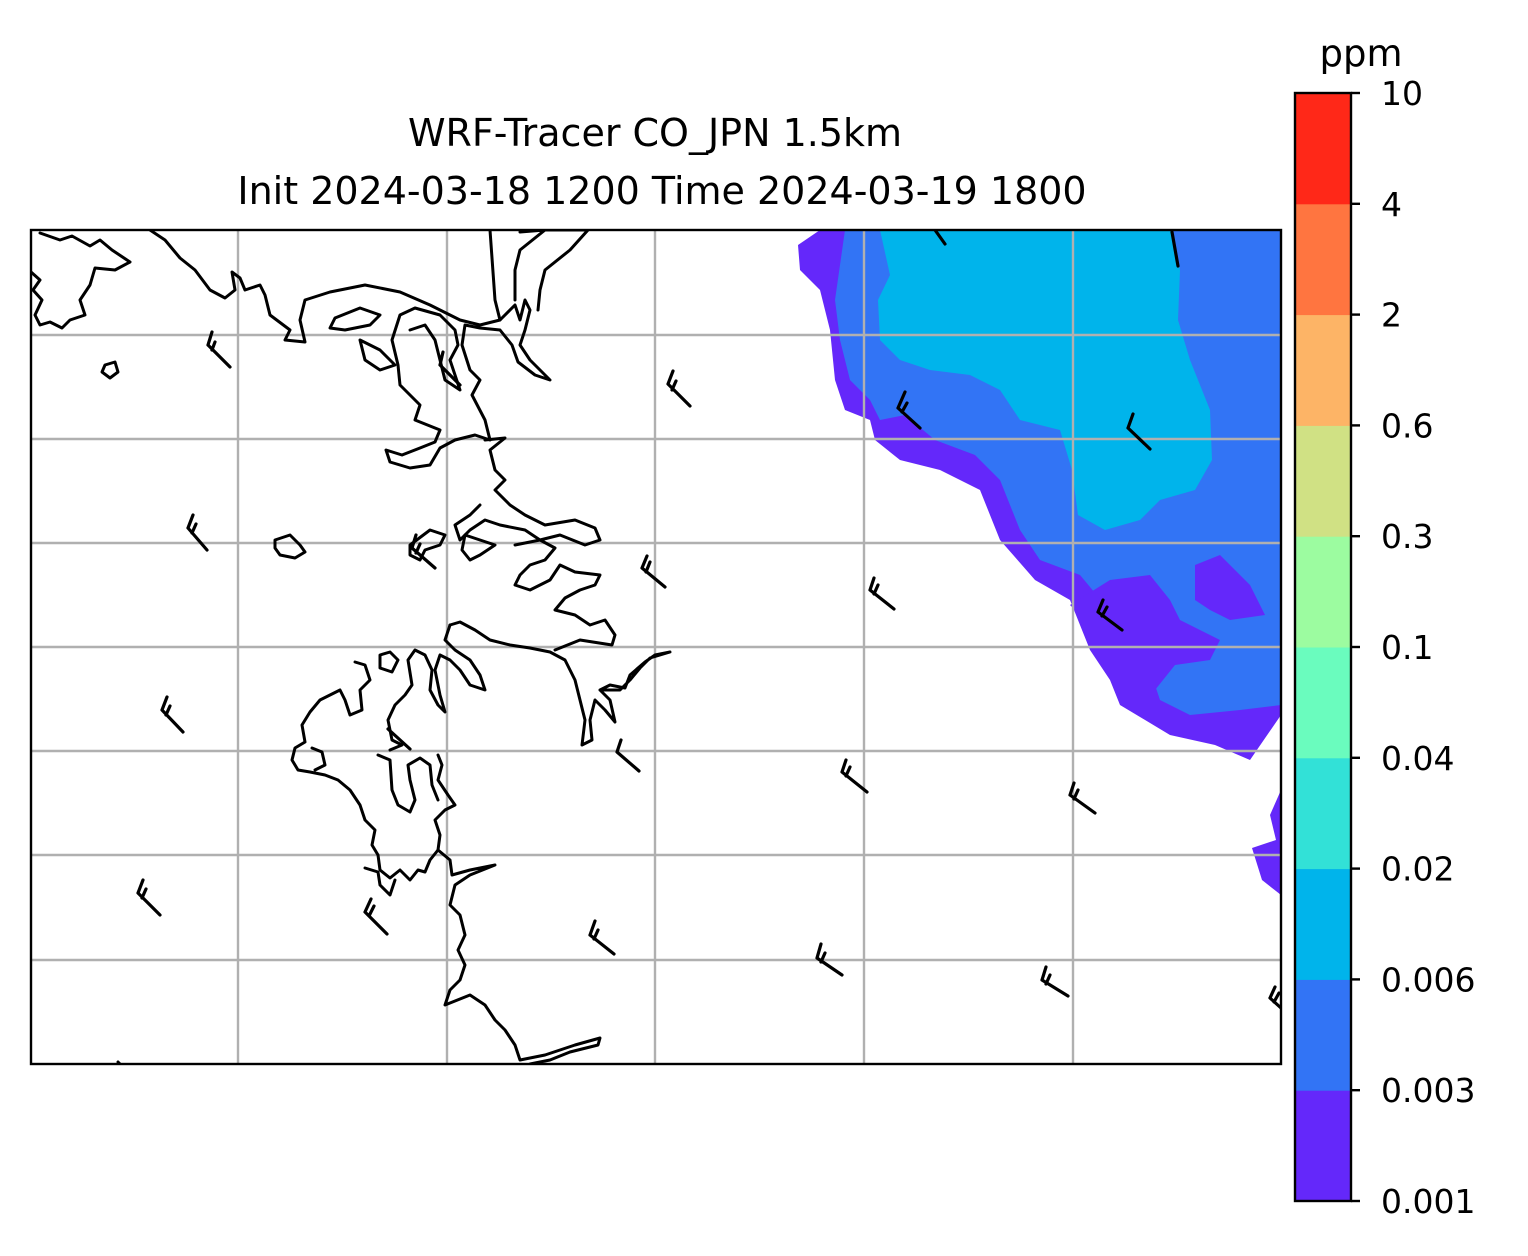 The image size is (1528, 1256). I want to click on colorbar-tick-label: 0.6, so click(1407, 425).